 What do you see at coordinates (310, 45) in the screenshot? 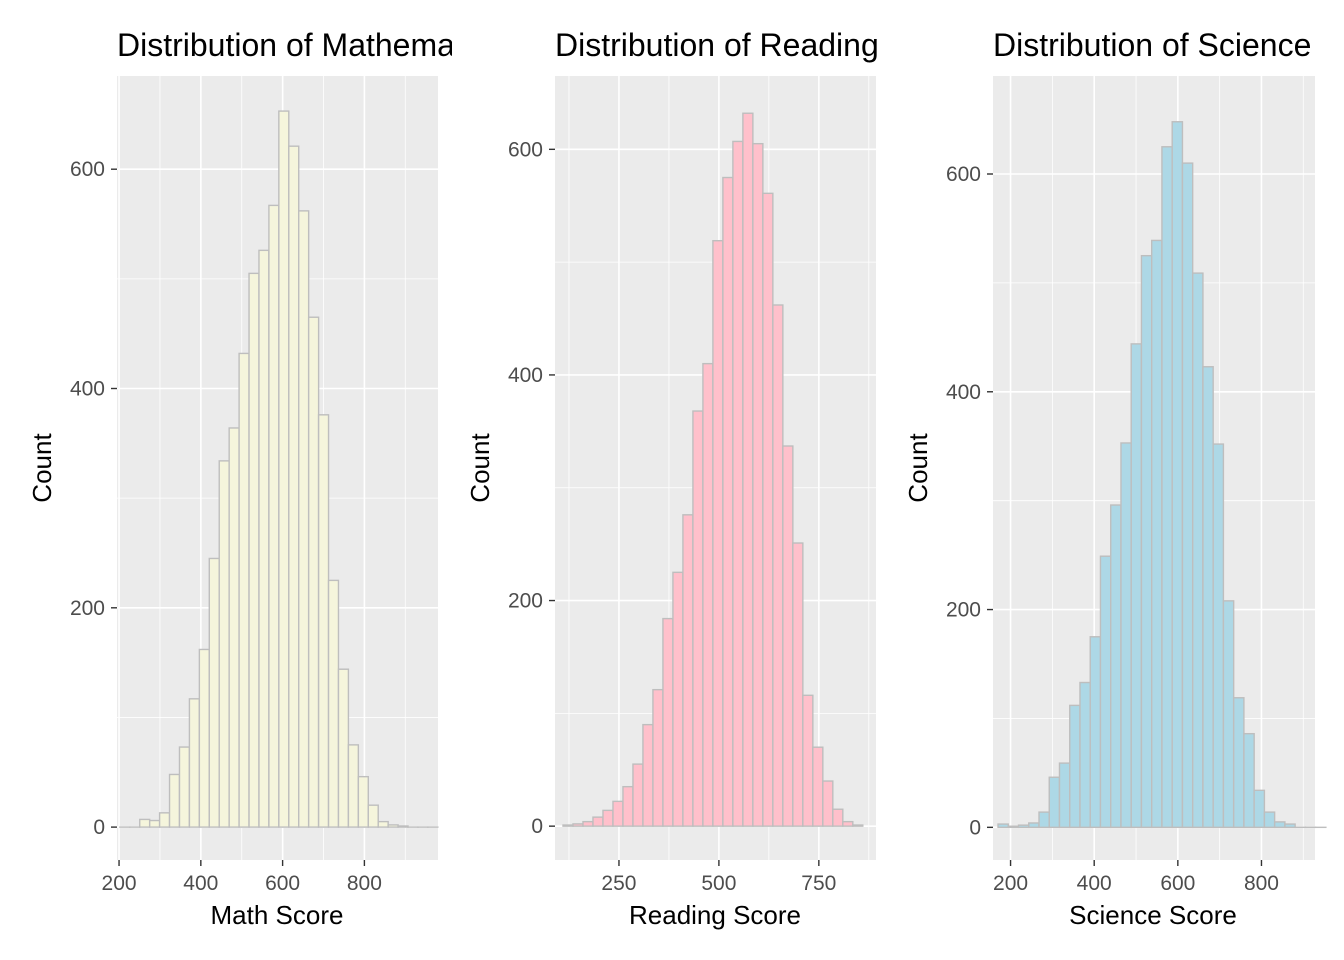
I see `math-panel-title: Distribution of Mathematics` at bounding box center [310, 45].